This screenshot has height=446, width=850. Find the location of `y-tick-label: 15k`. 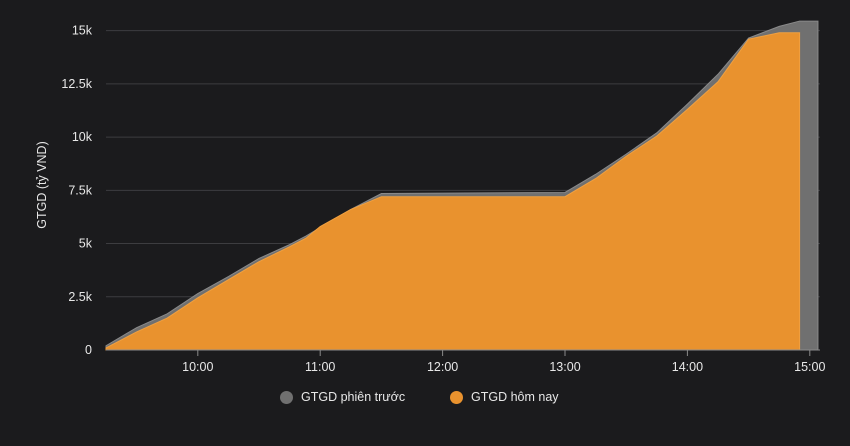

y-tick-label: 15k is located at coordinates (82, 31).